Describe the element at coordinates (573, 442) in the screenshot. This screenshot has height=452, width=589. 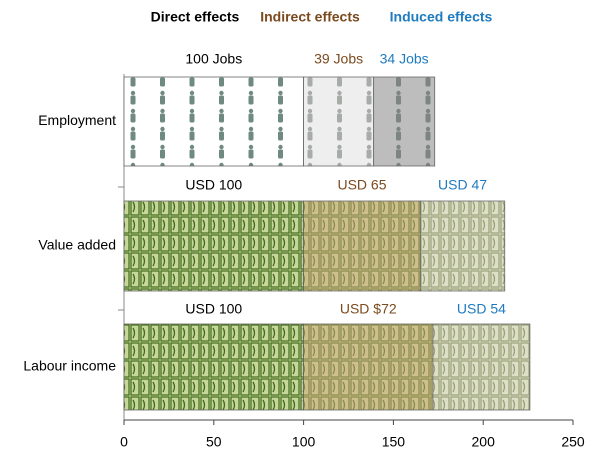
I see `x-tick-label: 250` at that location.